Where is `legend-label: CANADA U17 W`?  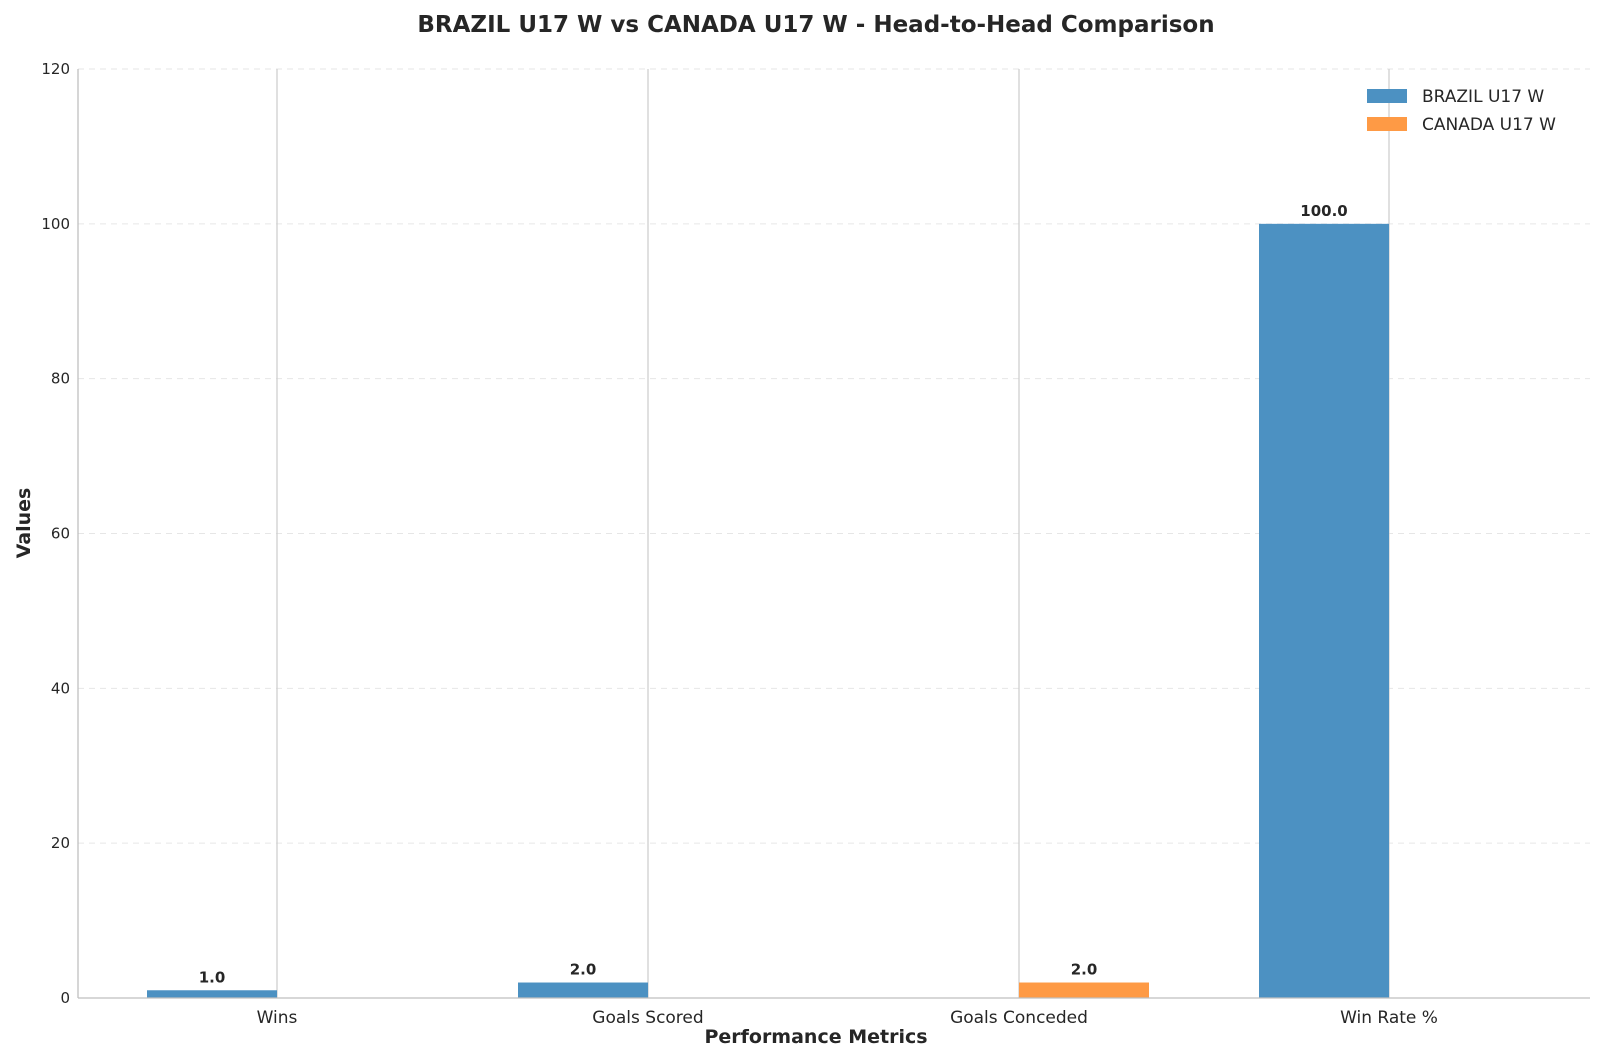
legend-label: CANADA U17 W is located at coordinates (1489, 125).